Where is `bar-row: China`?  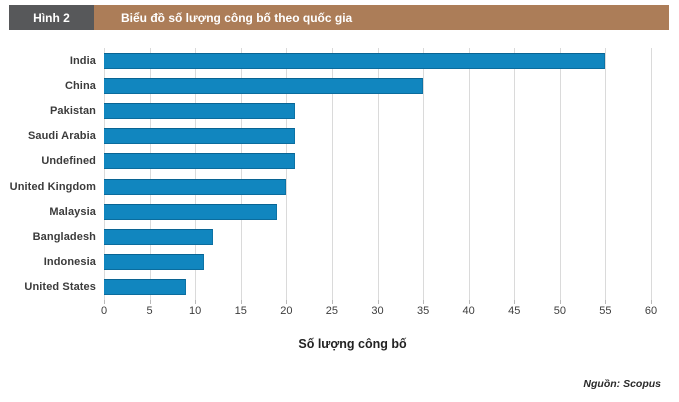 bar-row: China is located at coordinates (358, 85).